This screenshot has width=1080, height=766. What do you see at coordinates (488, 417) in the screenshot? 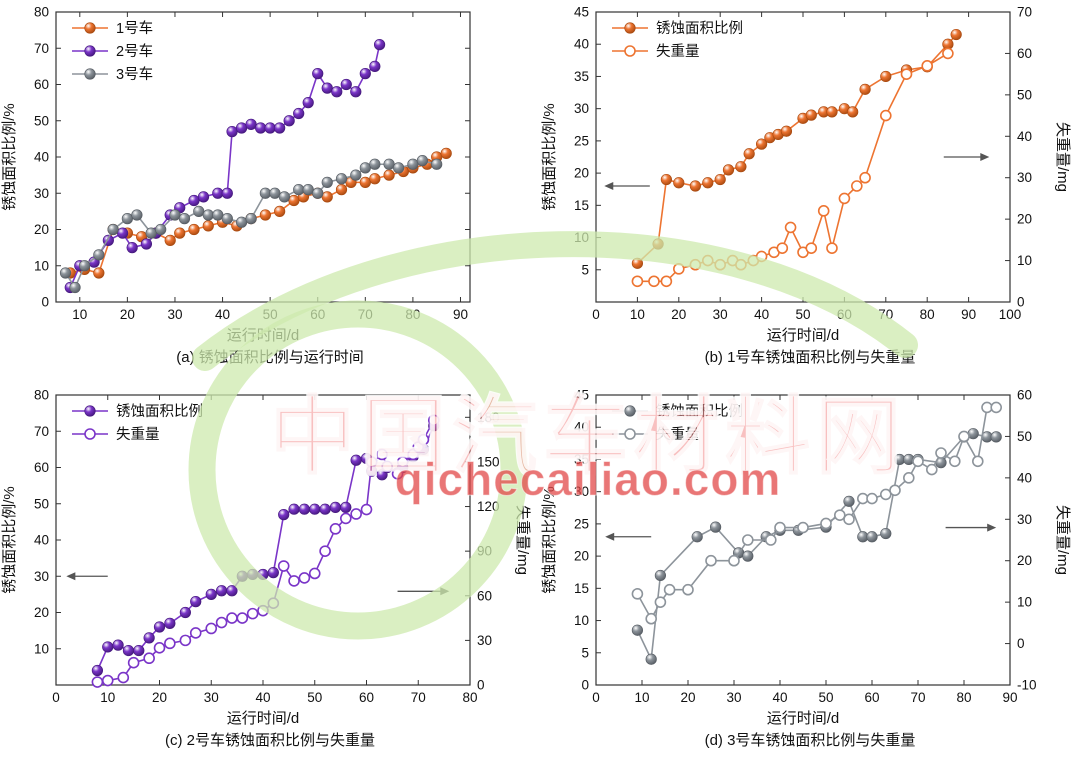
I see `svg-text: 180` at bounding box center [488, 417].